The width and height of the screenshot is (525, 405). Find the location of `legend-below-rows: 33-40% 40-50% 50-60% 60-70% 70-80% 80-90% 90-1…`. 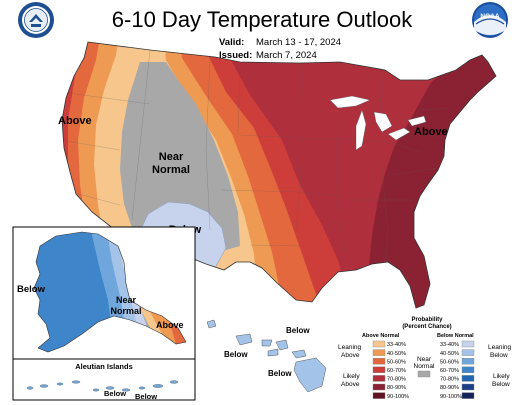

legend-below-rows: 33-40% 40-50% 50-60% 60-70% 70-80% 80-90% 90-1… is located at coordinates (457, 370).